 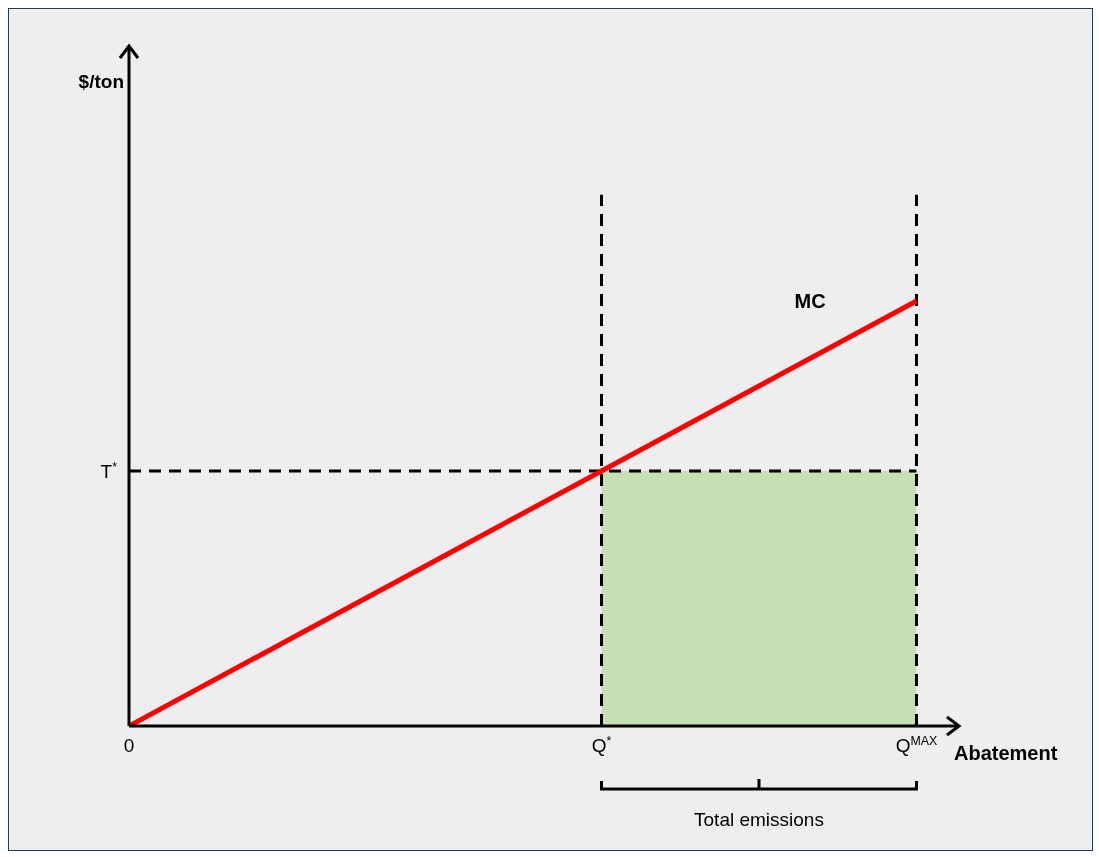 What do you see at coordinates (759, 819) in the screenshot?
I see `text: Total emissions` at bounding box center [759, 819].